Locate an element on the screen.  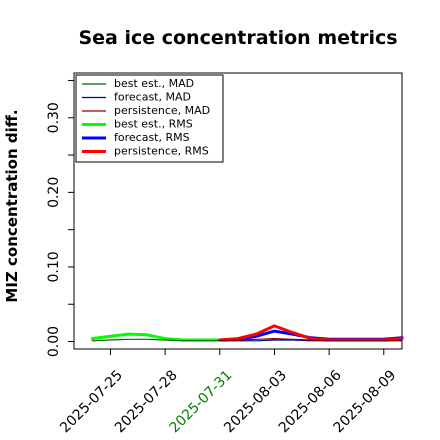
legend-label: best est., RMS is located at coordinates (153, 124).